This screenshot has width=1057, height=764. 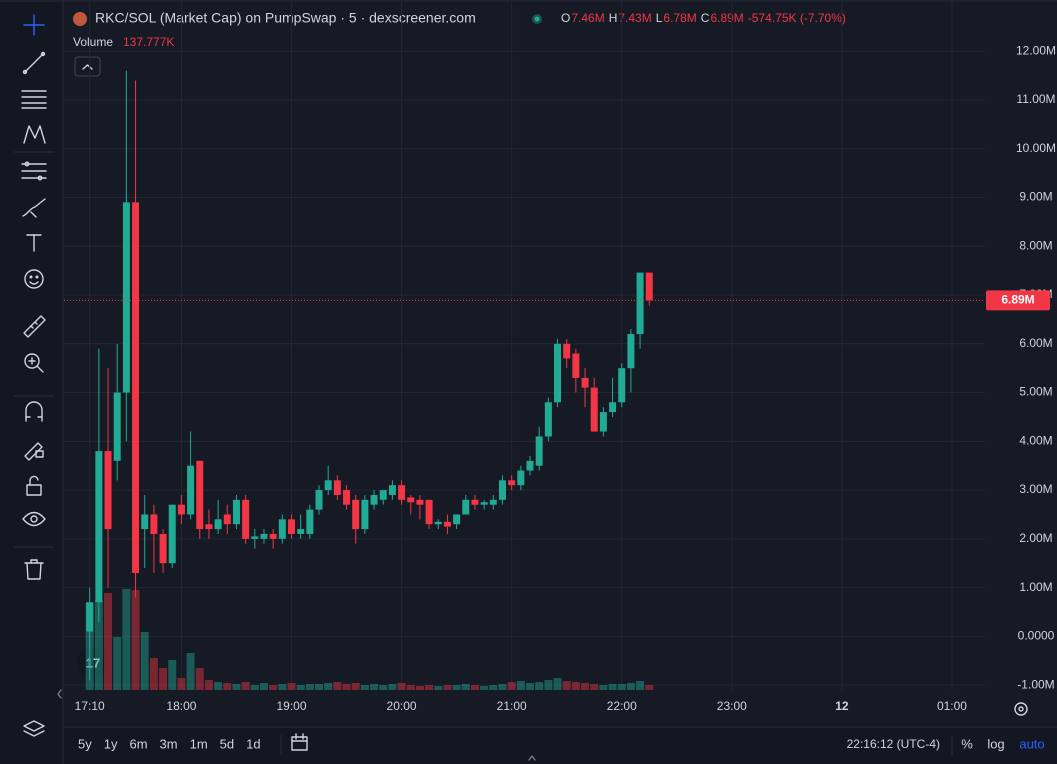 I want to click on volume-name: Volume, so click(x=93, y=42).